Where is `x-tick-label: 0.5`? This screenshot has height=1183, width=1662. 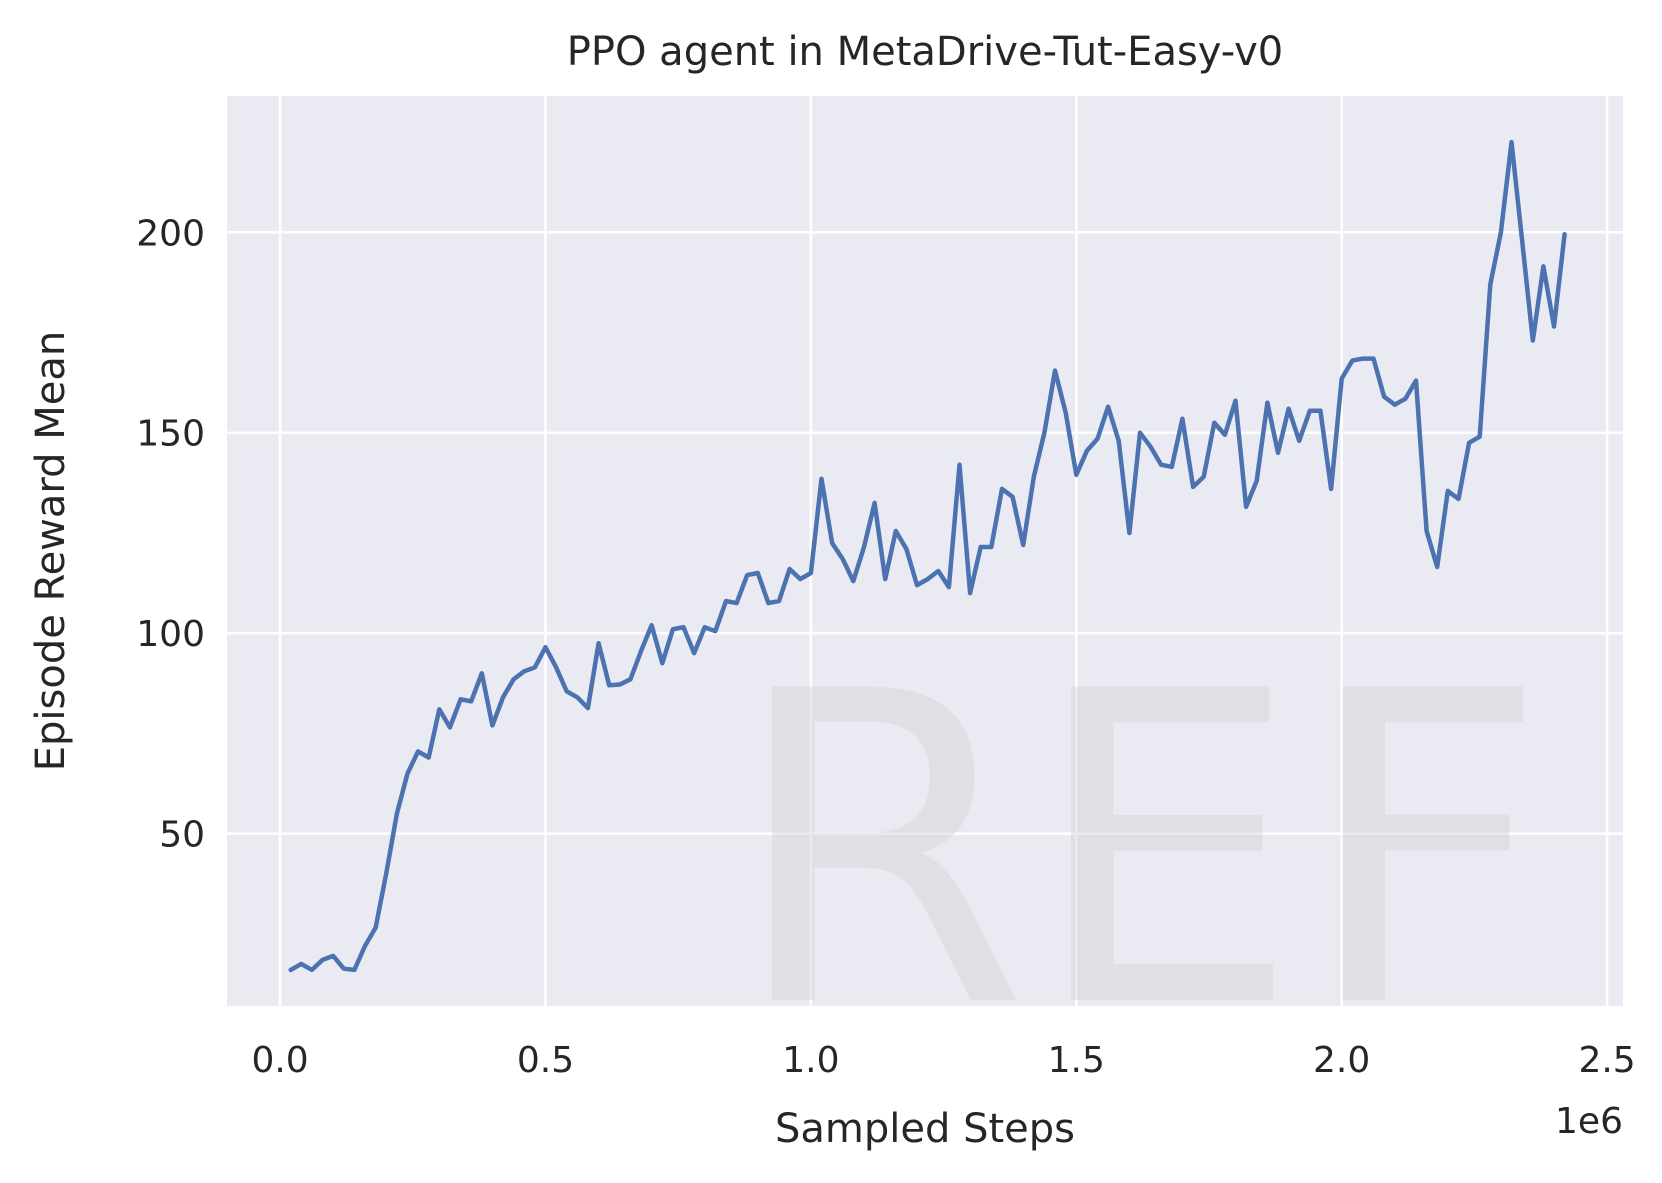 x-tick-label: 0.5 is located at coordinates (545, 1060).